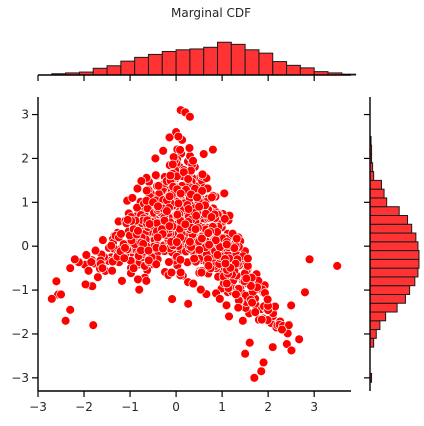 The height and width of the screenshot is (426, 424). Describe the element at coordinates (392, 244) in the screenshot. I see `y-marginal-histogram` at that location.